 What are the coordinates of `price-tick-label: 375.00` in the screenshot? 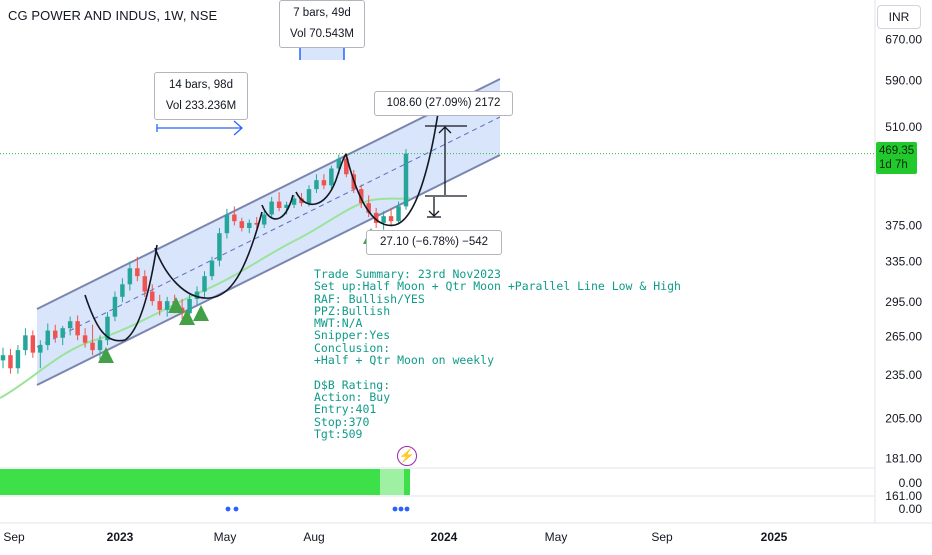 It's located at (903, 225).